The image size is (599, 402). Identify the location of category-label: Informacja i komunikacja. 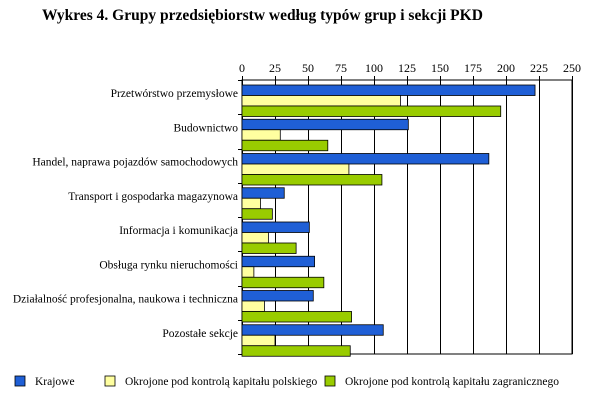
(178, 231).